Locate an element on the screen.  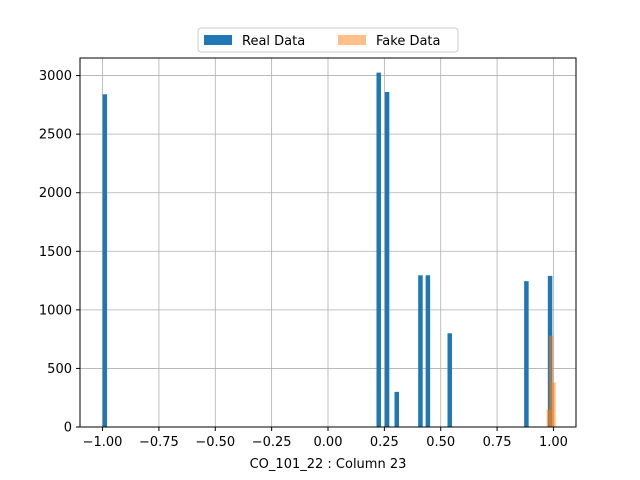
legend-box is located at coordinates (328, 40).